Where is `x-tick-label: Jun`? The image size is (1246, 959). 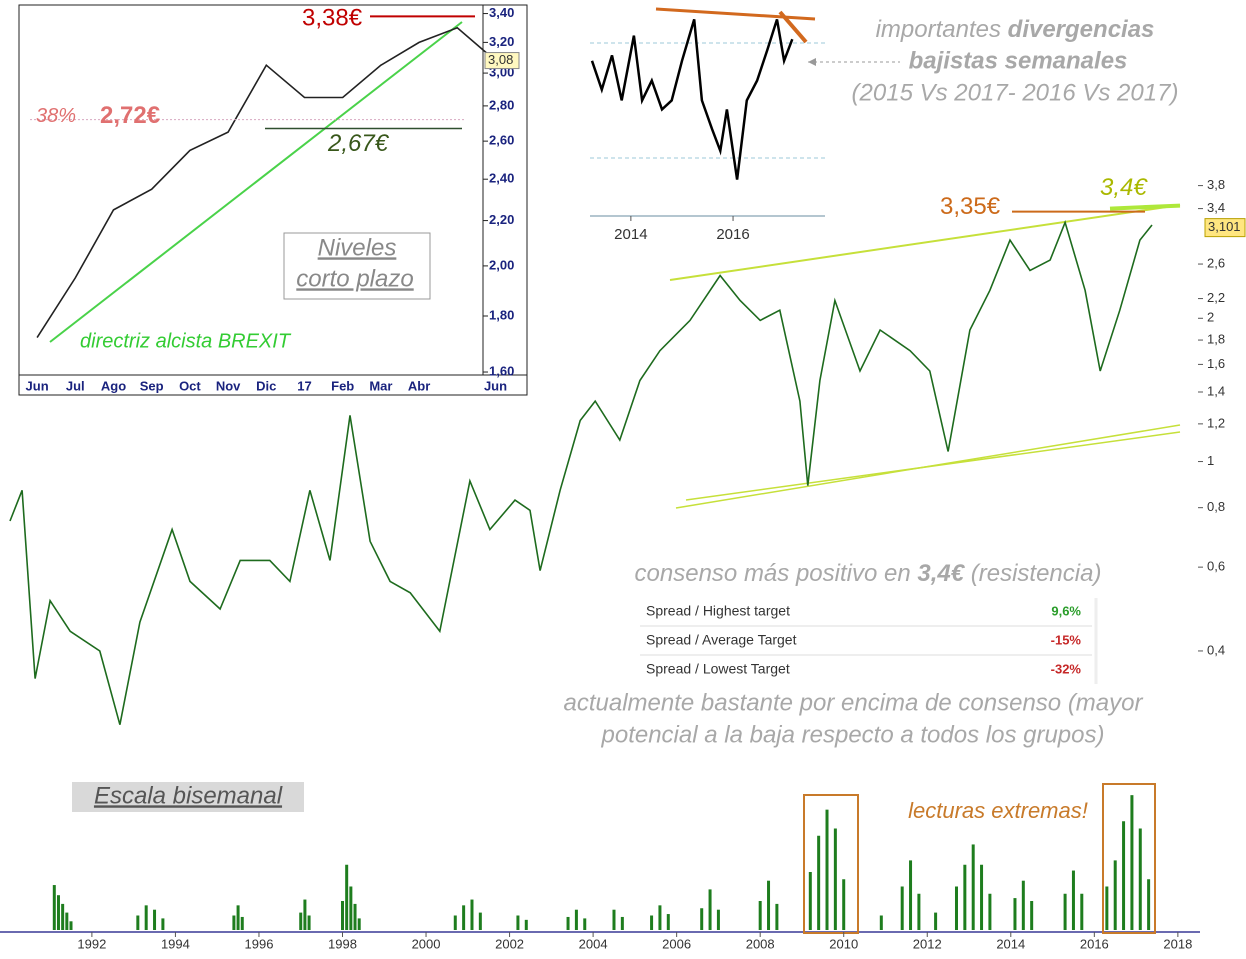 x-tick-label: Jun is located at coordinates (495, 385).